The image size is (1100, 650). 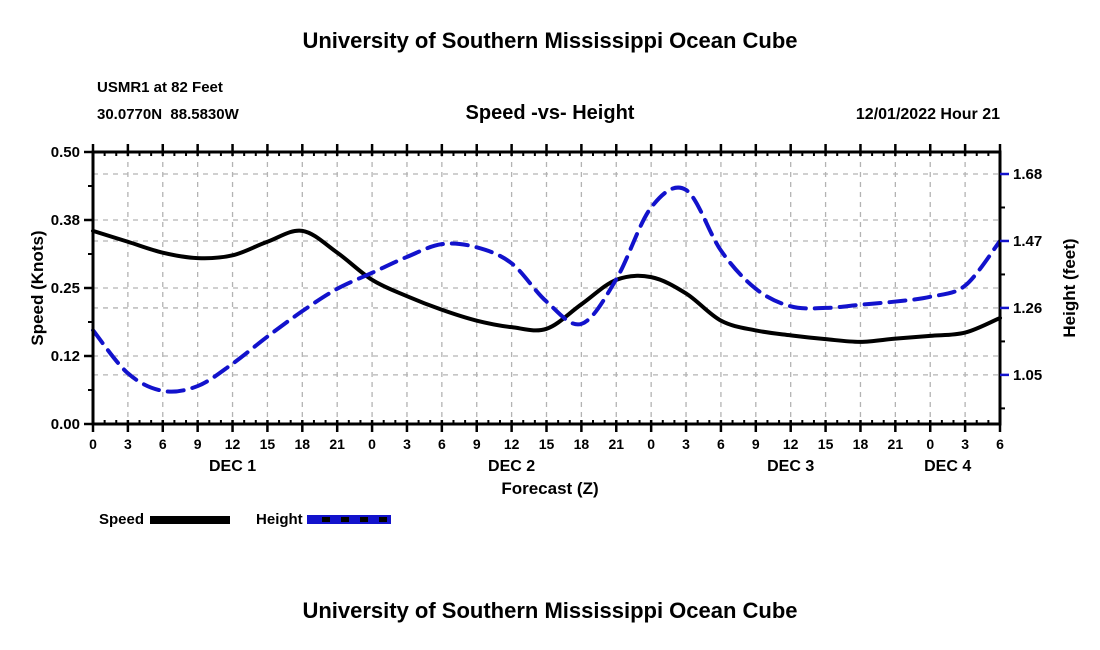 I want to click on svg-text: 1.47, so click(x=1027, y=241).